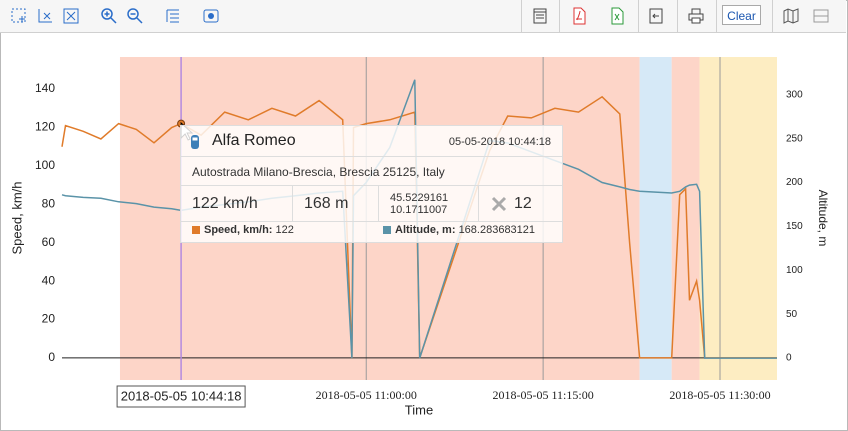  I want to click on satellite-icon, so click(499, 203).